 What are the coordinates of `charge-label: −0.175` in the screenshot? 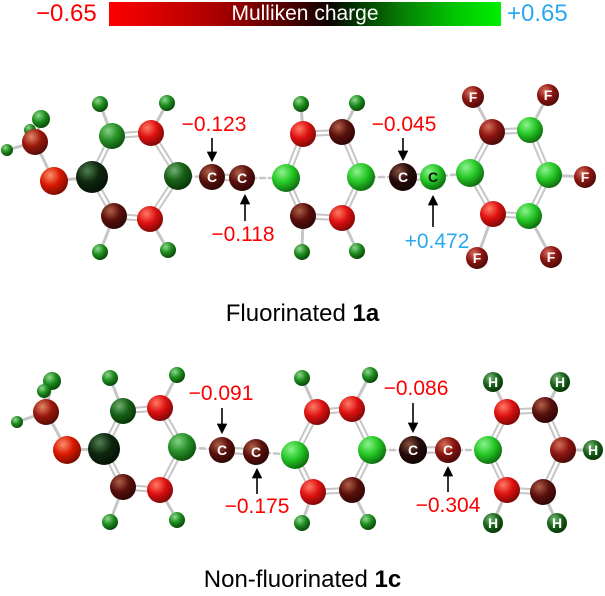 It's located at (257, 506).